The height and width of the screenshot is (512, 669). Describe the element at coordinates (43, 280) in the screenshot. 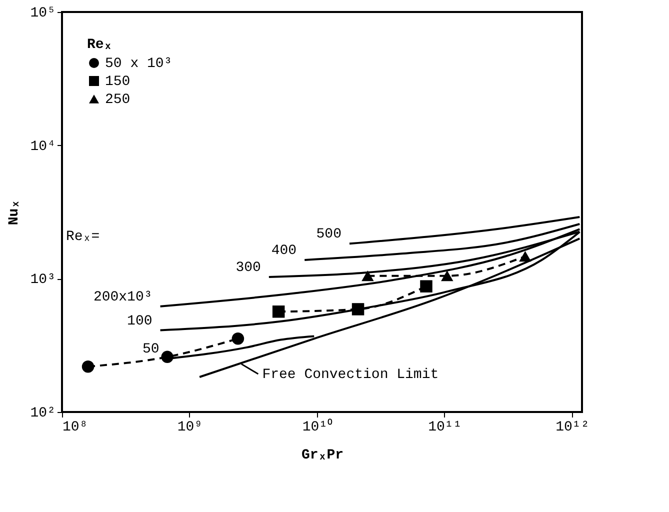

I see `y-tick-label: 10³` at that location.